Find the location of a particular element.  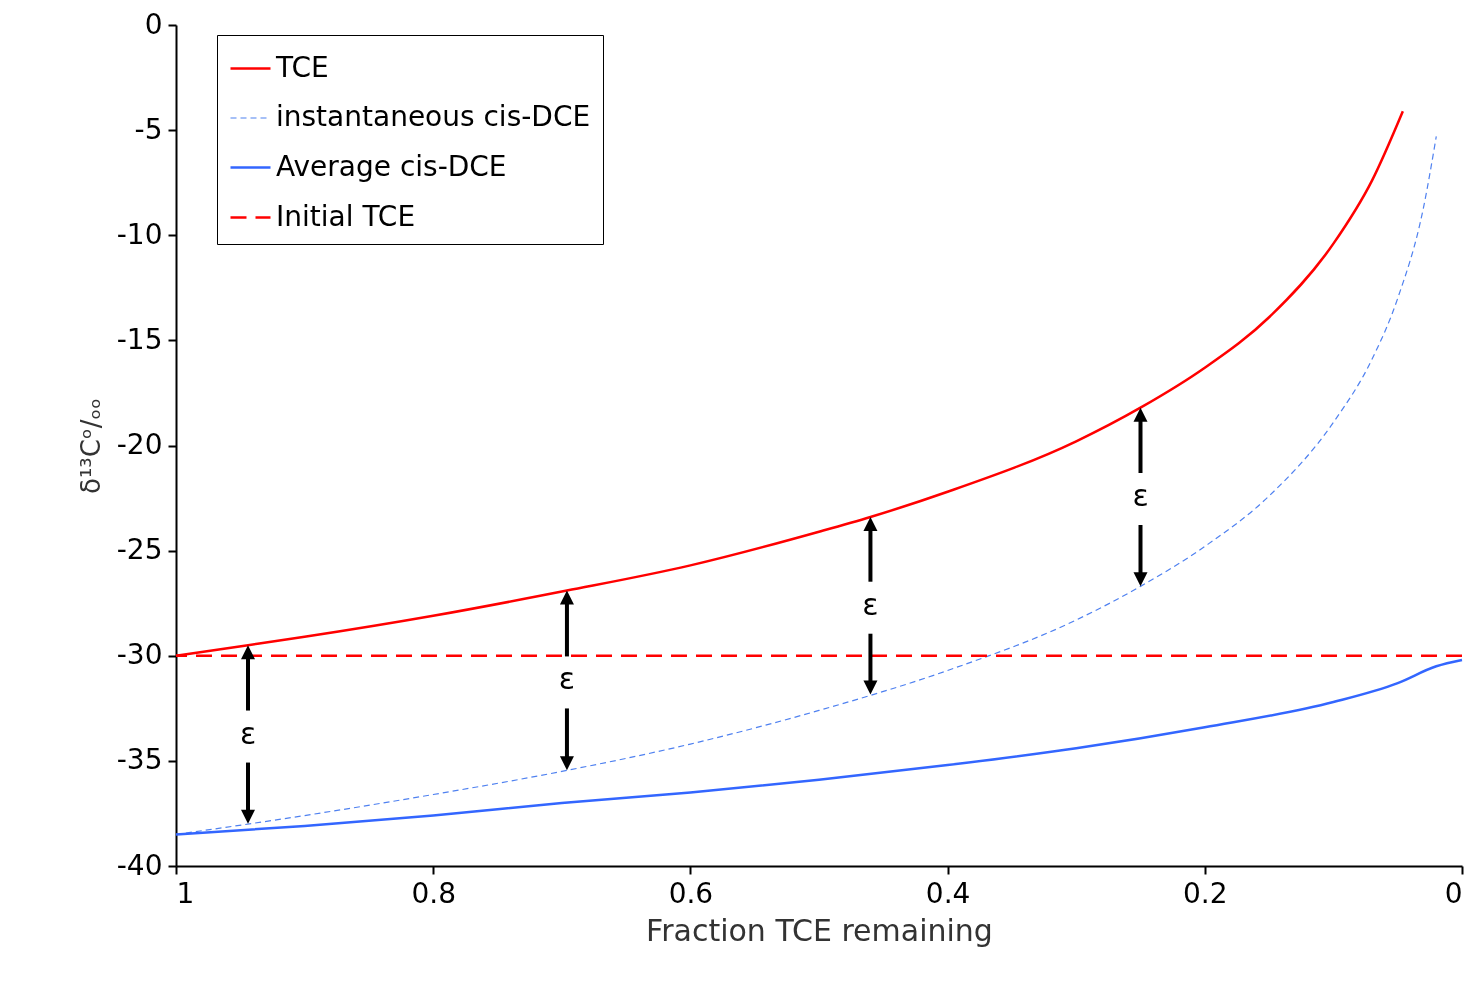

legend-label: instantaneous cis-DCE is located at coordinates (433, 116).